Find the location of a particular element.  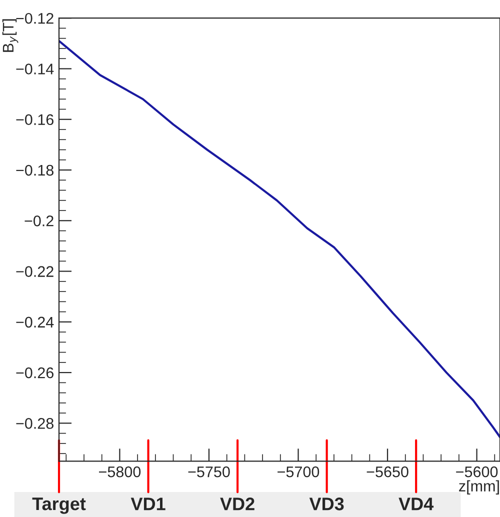

x-tick-label: −5650 is located at coordinates (387, 472).